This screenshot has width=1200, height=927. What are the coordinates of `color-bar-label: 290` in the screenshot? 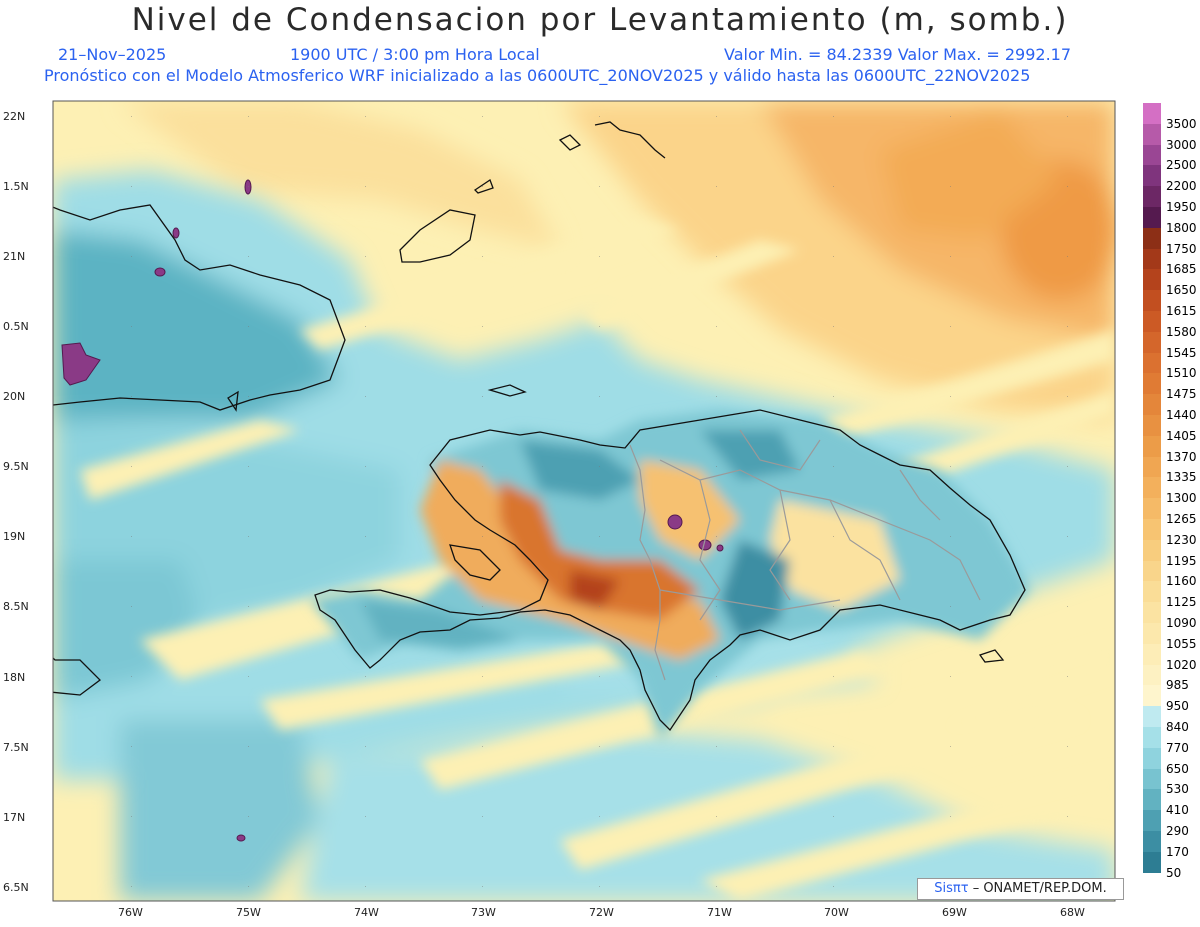 It's located at (1177, 831).